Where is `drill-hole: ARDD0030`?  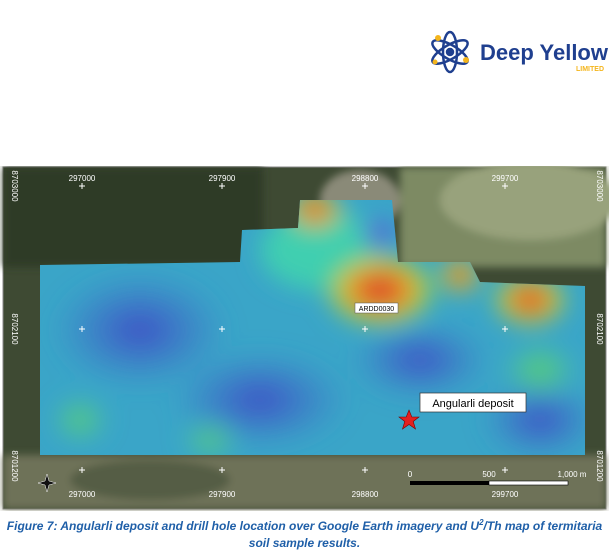
drill-hole: ARDD0030 is located at coordinates (376, 308).